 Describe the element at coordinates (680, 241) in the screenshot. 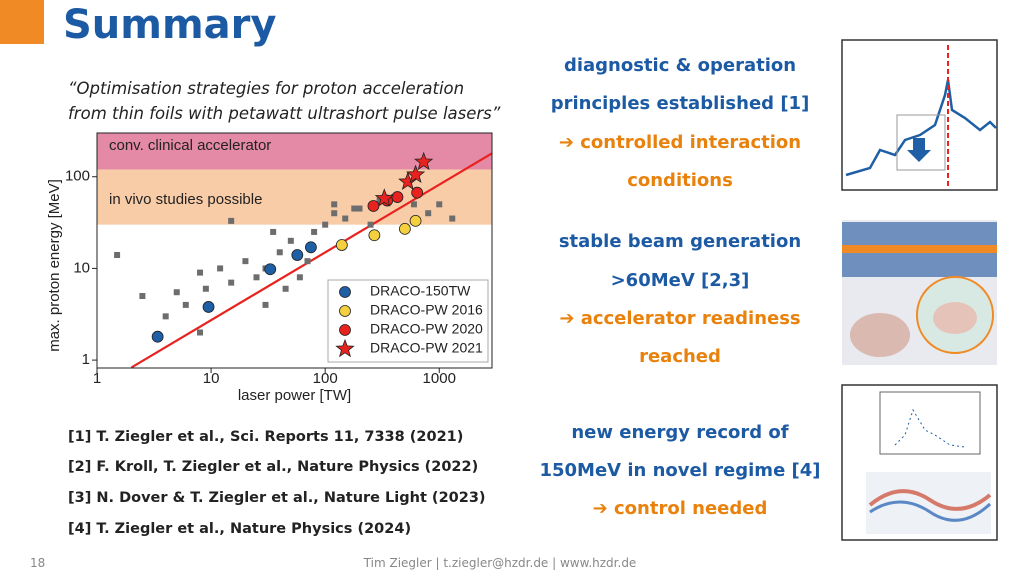

I see `finding: stable beam generation` at that location.